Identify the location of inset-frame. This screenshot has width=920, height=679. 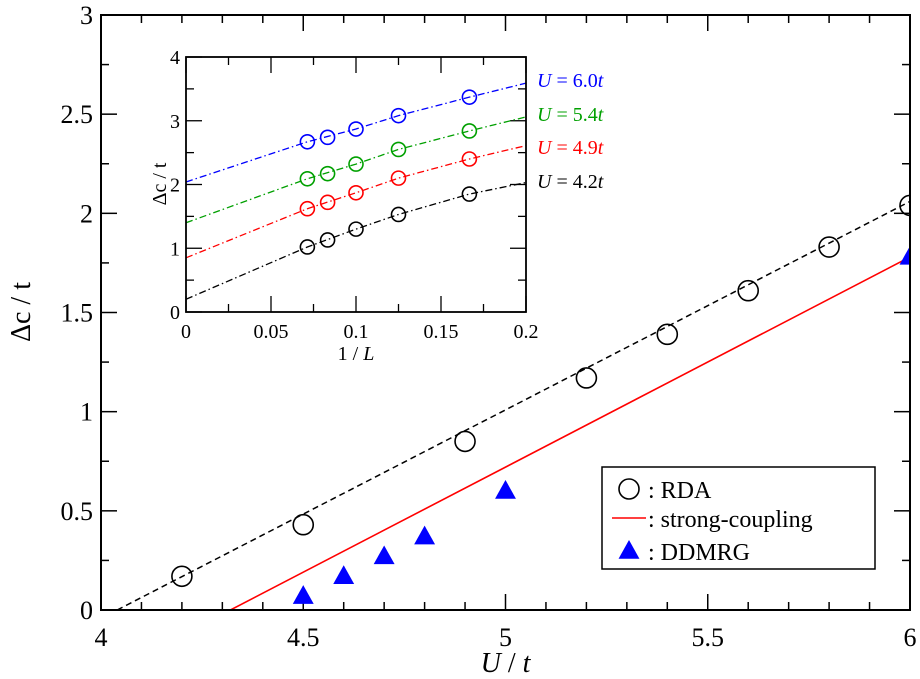
(356, 184).